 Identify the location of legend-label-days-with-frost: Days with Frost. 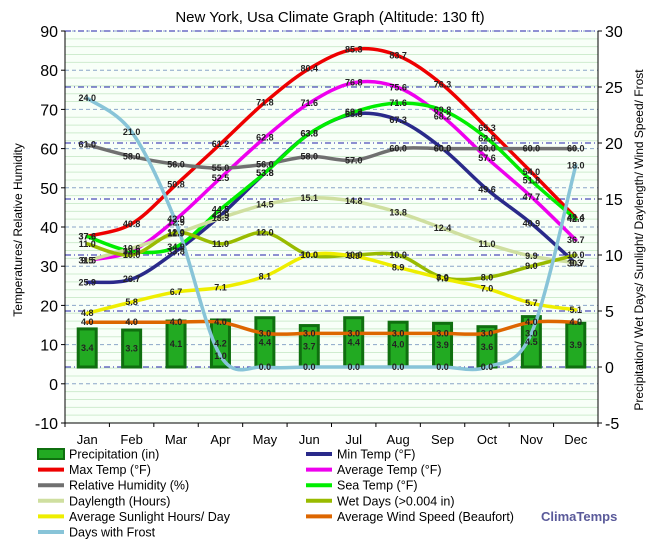
(112, 533).